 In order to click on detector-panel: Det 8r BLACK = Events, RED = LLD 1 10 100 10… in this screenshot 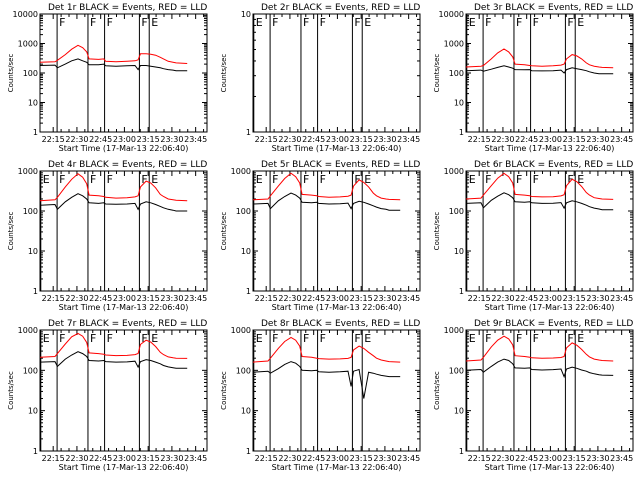, I will do `click(320, 395)`.